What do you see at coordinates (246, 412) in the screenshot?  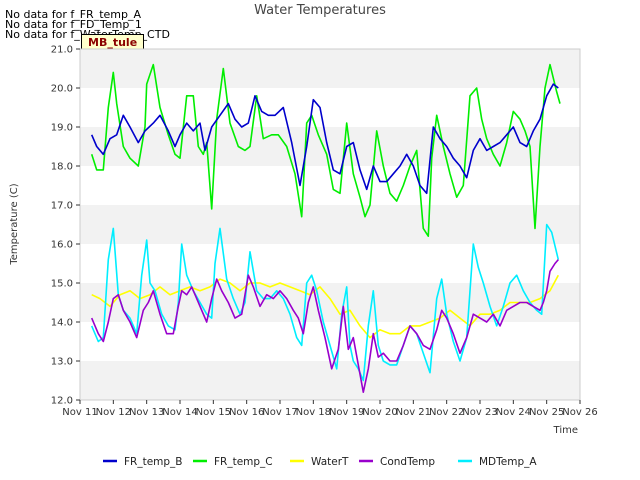 I see `x-tick-label: Nov 16` at bounding box center [246, 412].